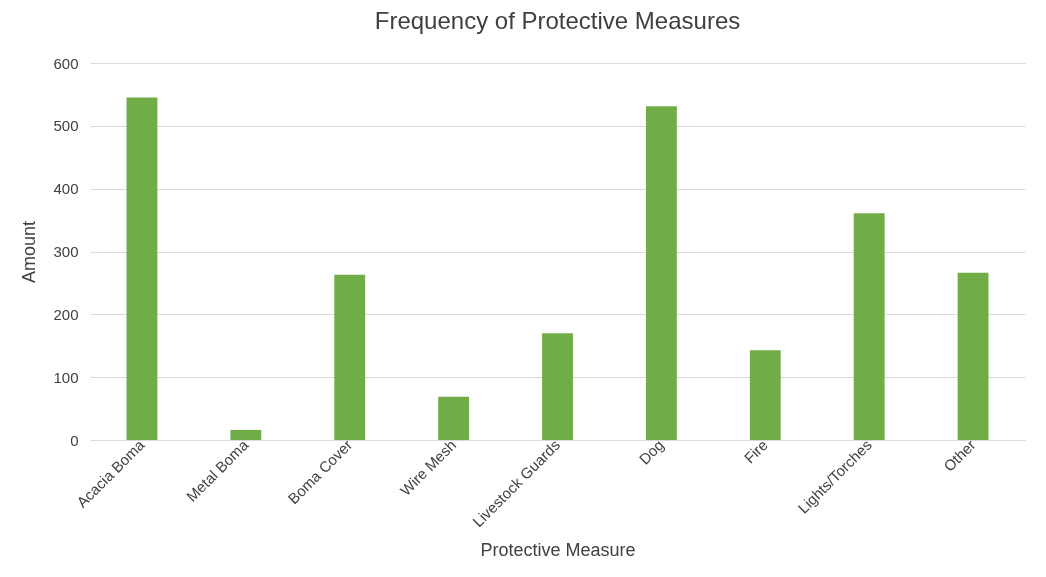 This screenshot has height=577, width=1046. What do you see at coordinates (66, 126) in the screenshot?
I see `y-tick-label: 500` at bounding box center [66, 126].